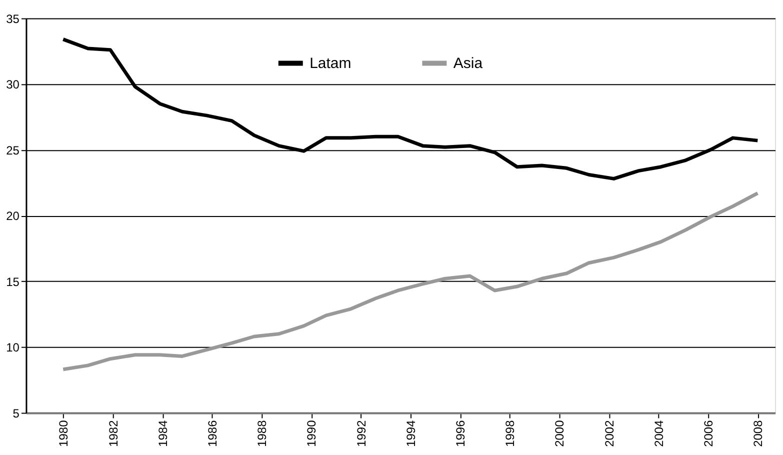  I want to click on x-tick-label: 1998, so click(510, 433).